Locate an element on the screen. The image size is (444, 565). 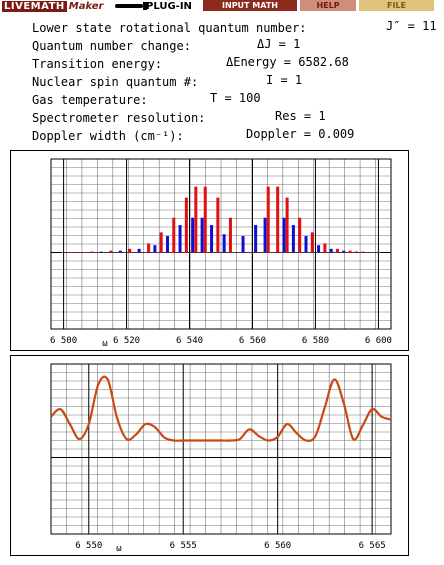
x-tick-label: 6 600 is located at coordinates (378, 341).